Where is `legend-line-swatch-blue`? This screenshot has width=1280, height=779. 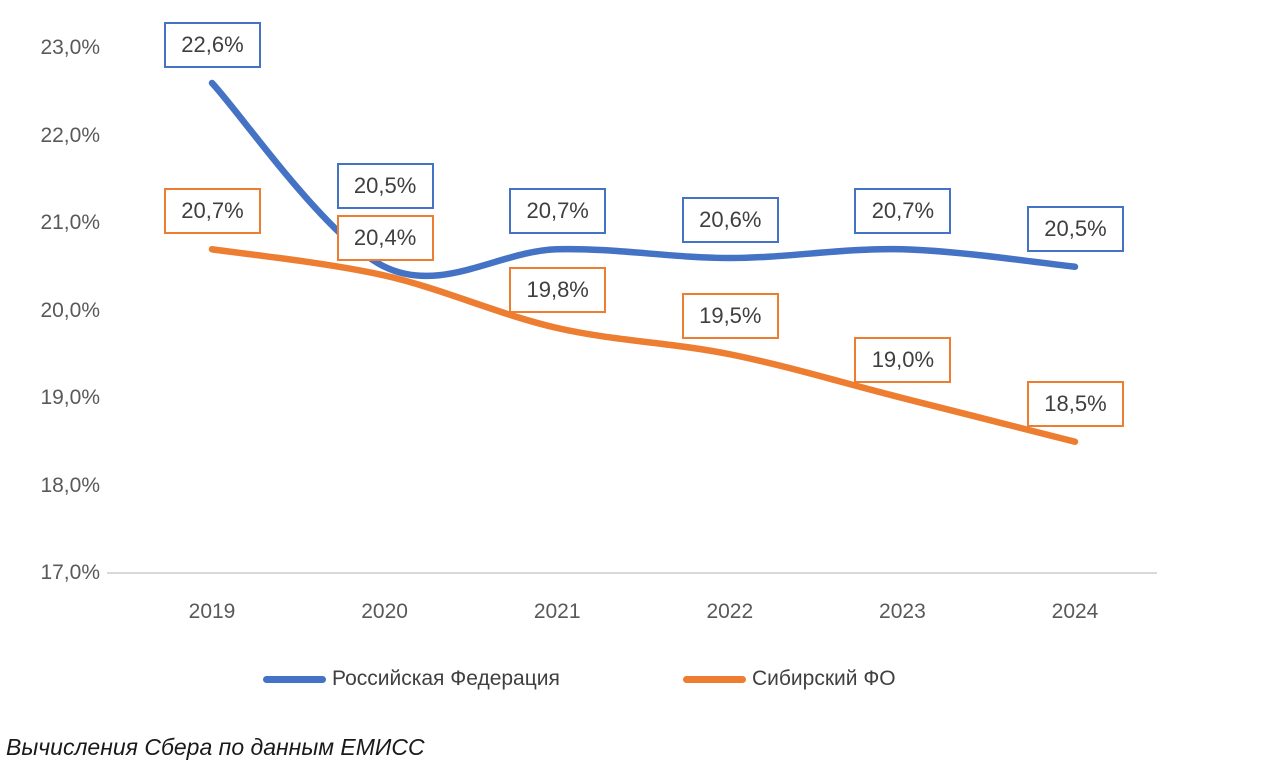 legend-line-swatch-blue is located at coordinates (294, 679).